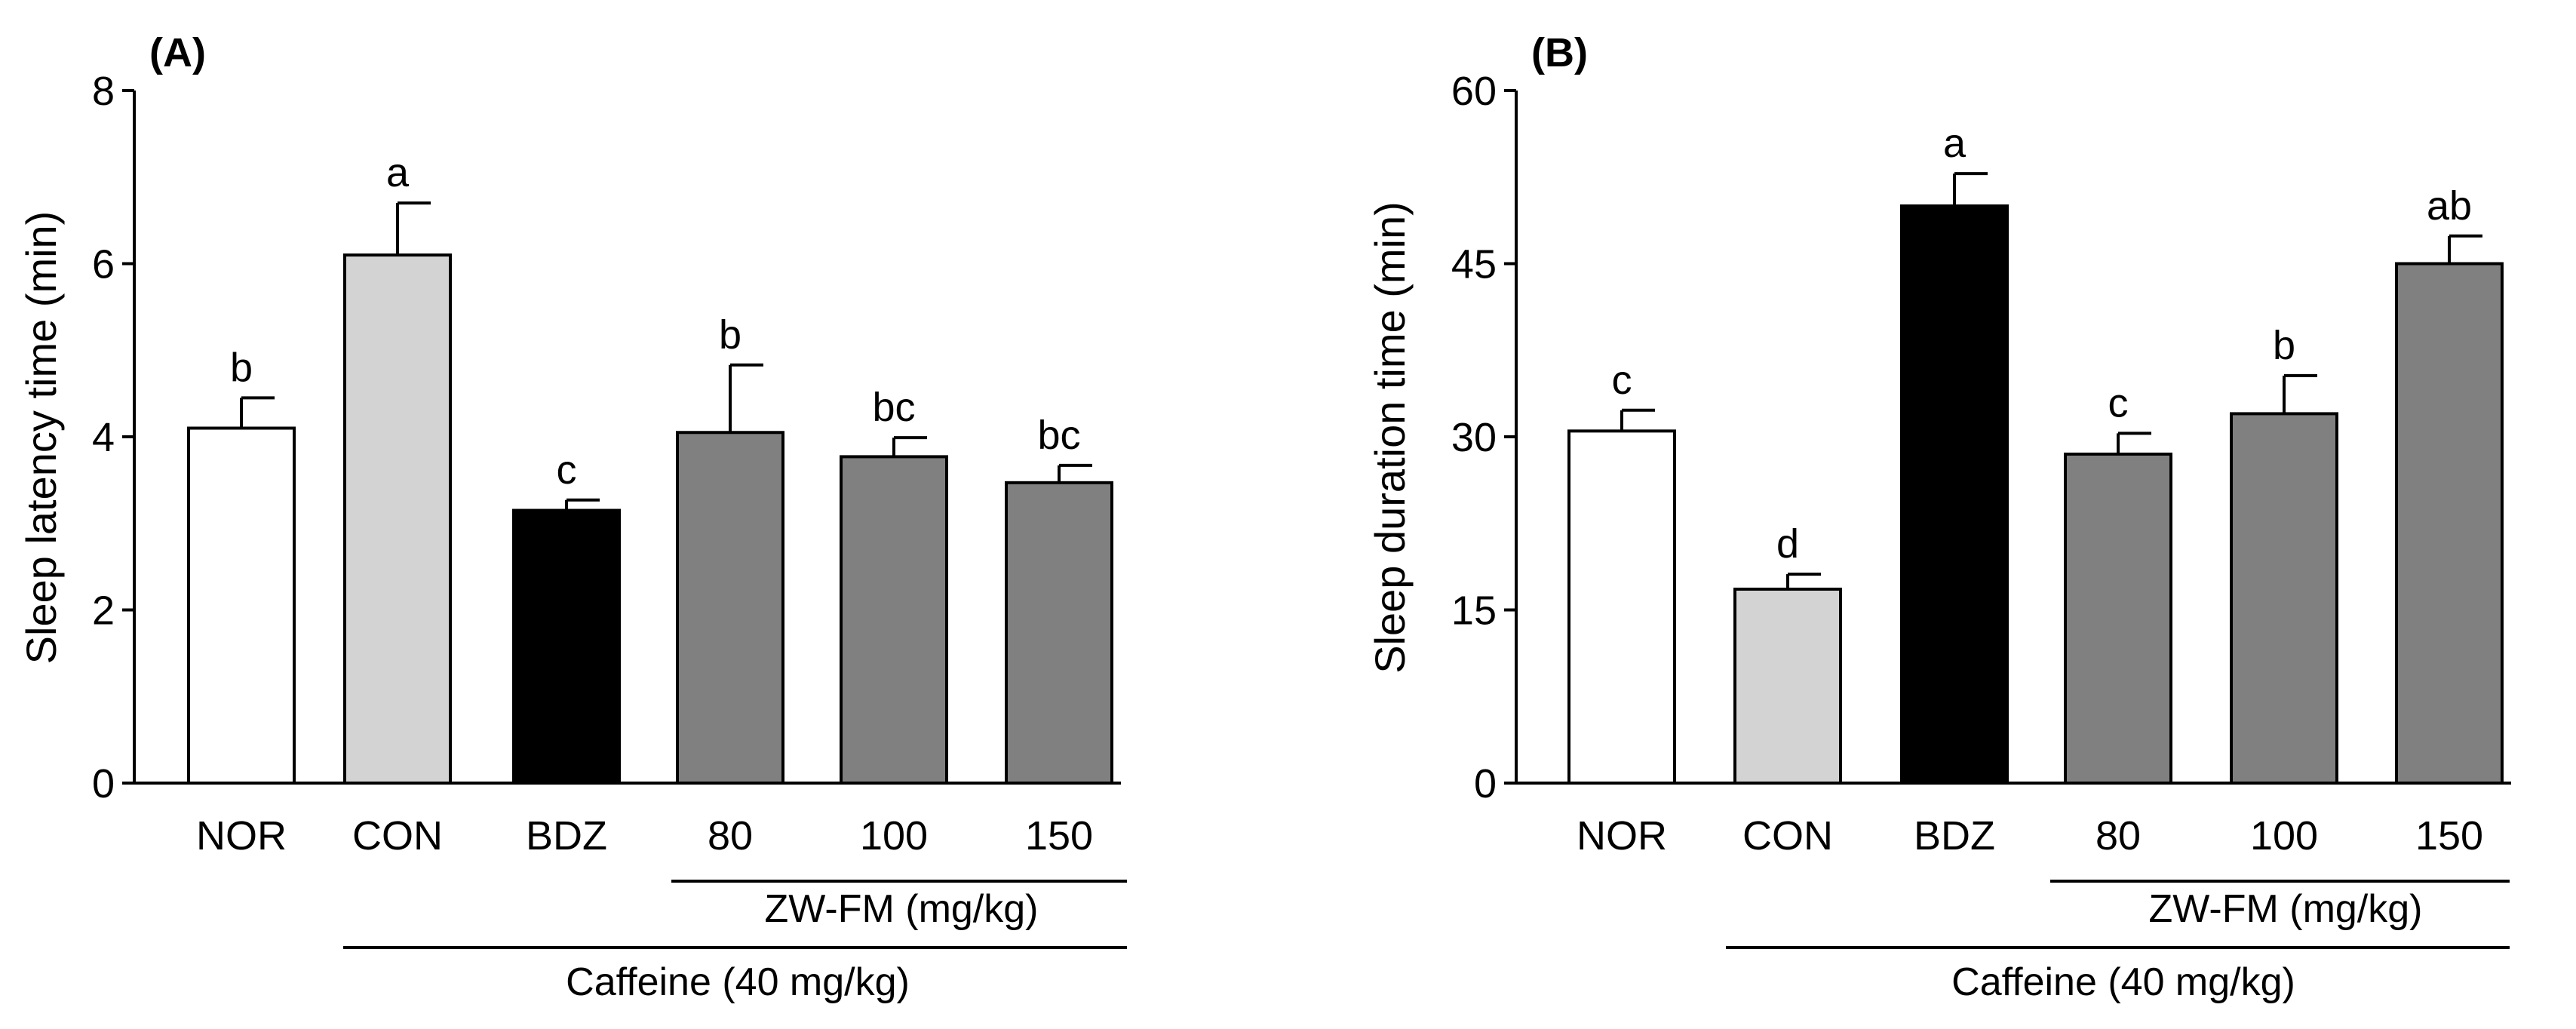 The height and width of the screenshot is (1029, 2576). Describe the element at coordinates (1955, 143) in the screenshot. I see `panel-b-significance-label: a` at that location.